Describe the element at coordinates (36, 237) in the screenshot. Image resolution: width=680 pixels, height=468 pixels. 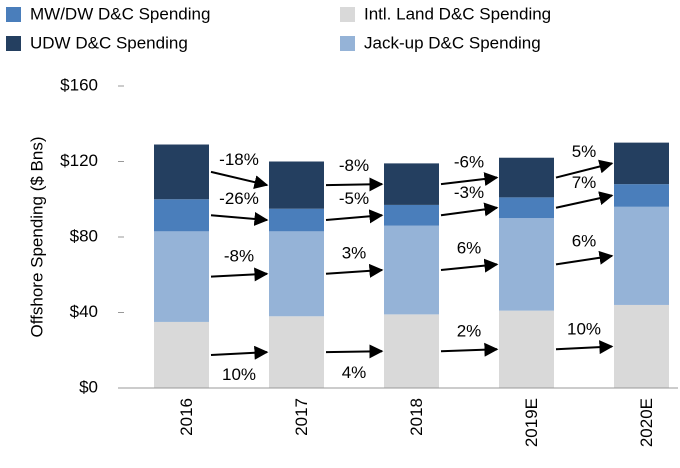
I see `y-axis-label: Offshore Spending ($ Bns)` at that location.